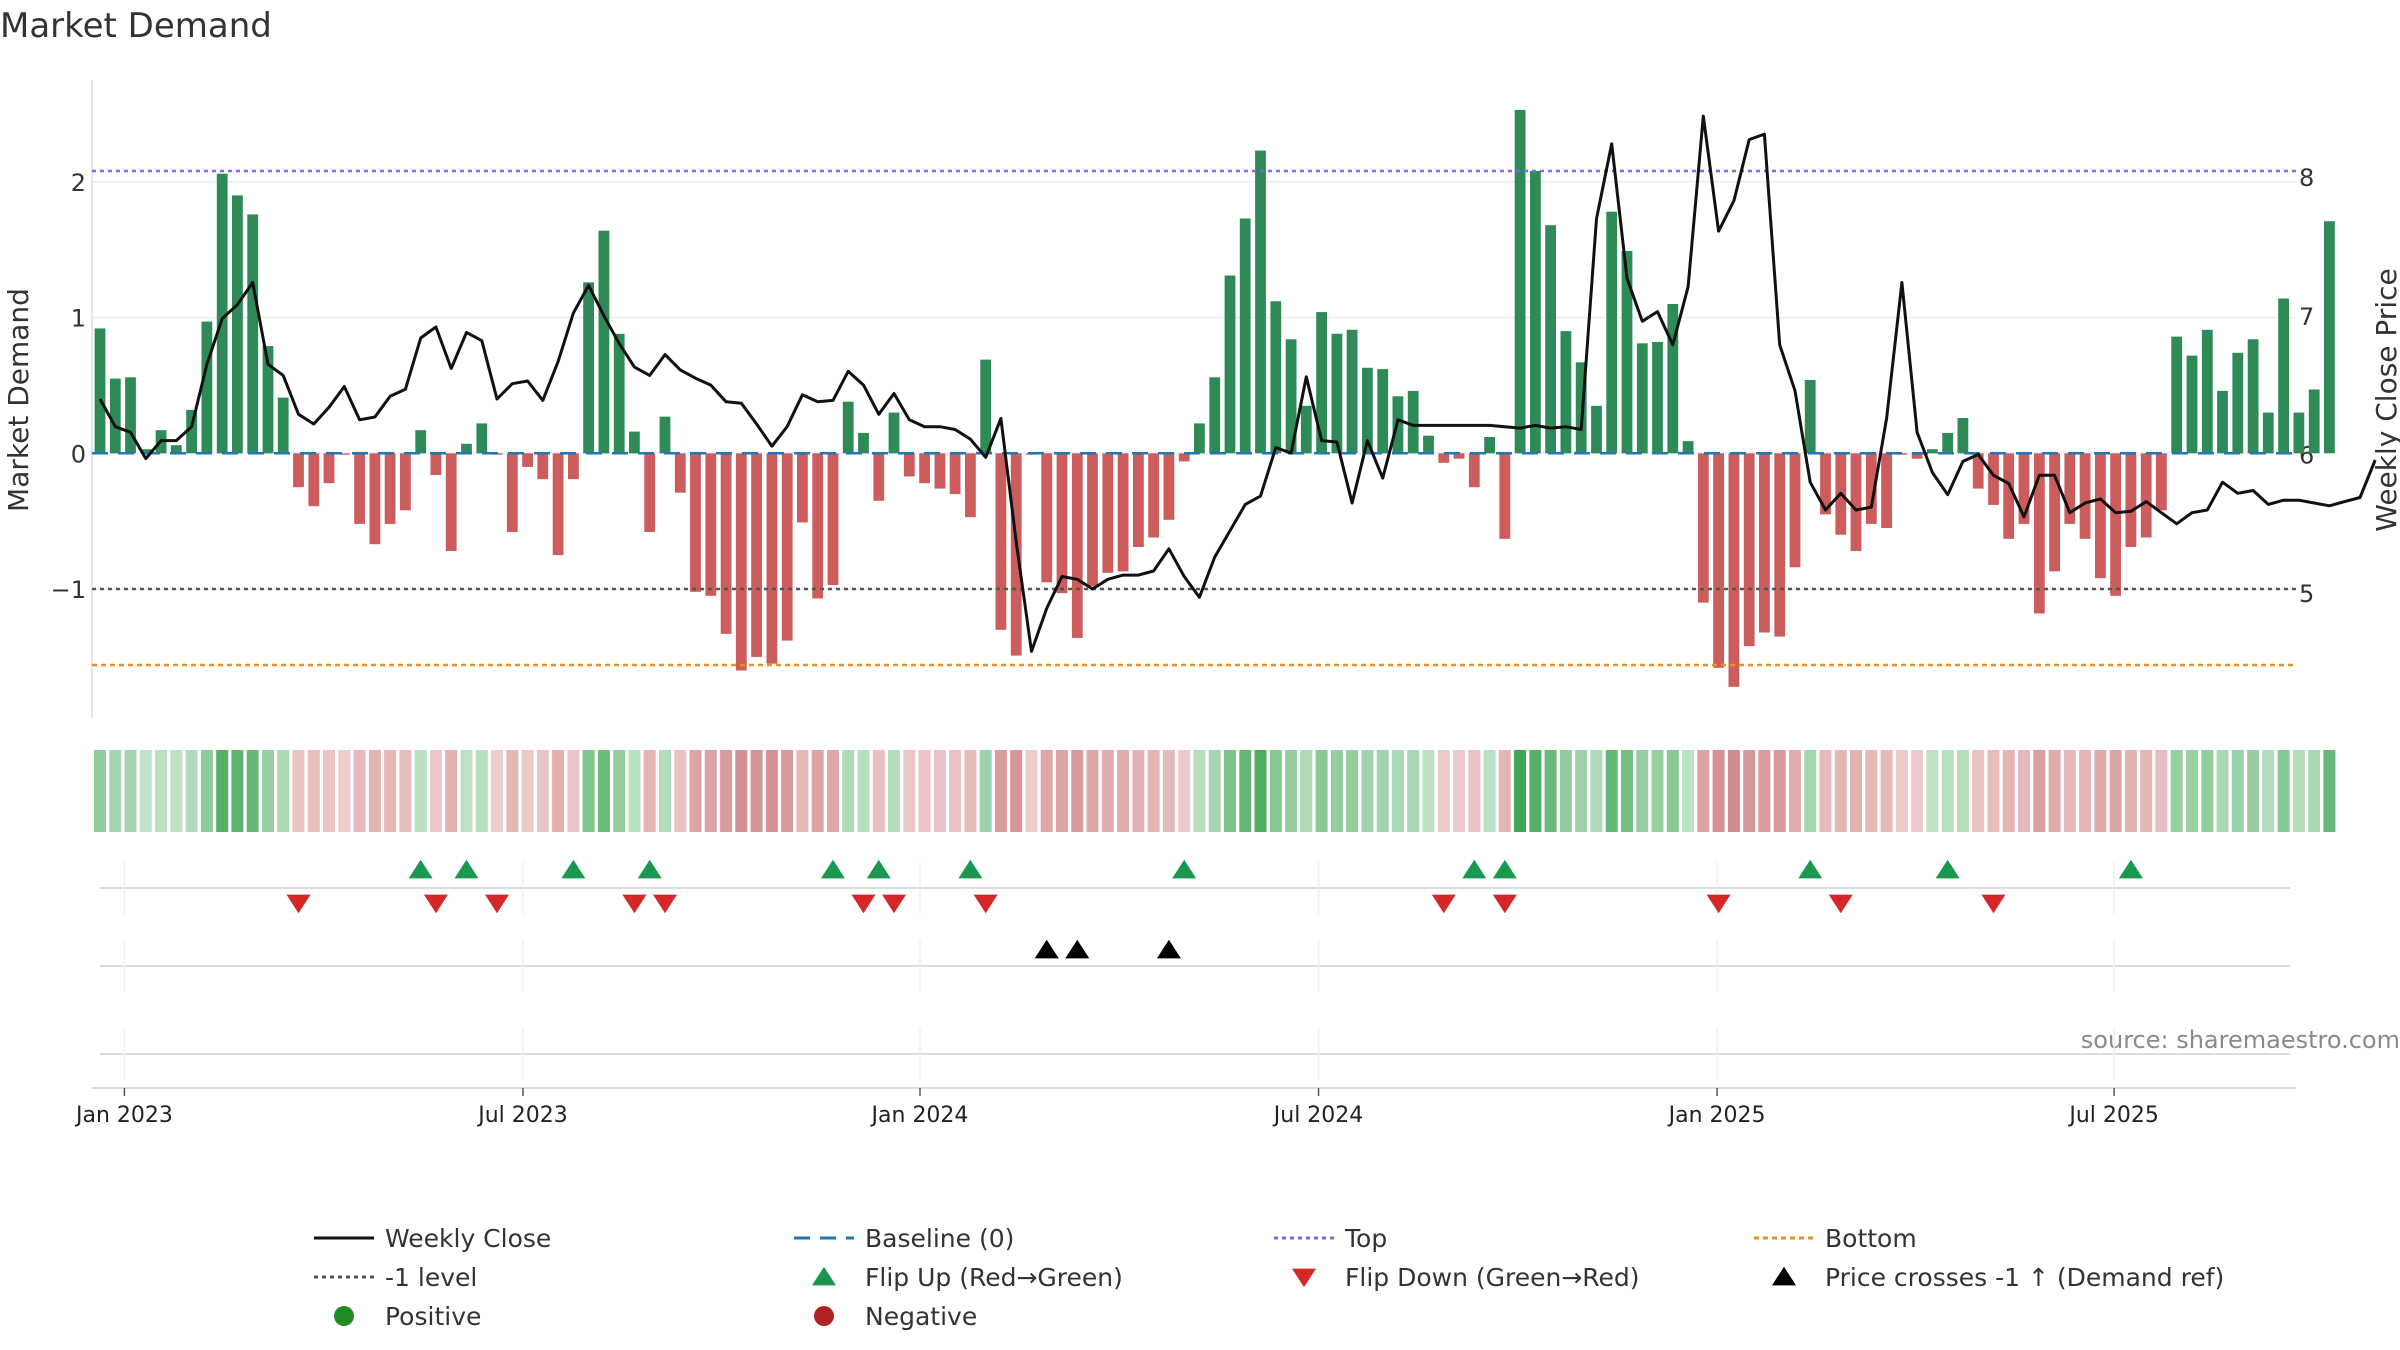 The height and width of the screenshot is (1350, 2400). Describe the element at coordinates (433, 1316) in the screenshot. I see `legend-label-positive: Positive` at that location.